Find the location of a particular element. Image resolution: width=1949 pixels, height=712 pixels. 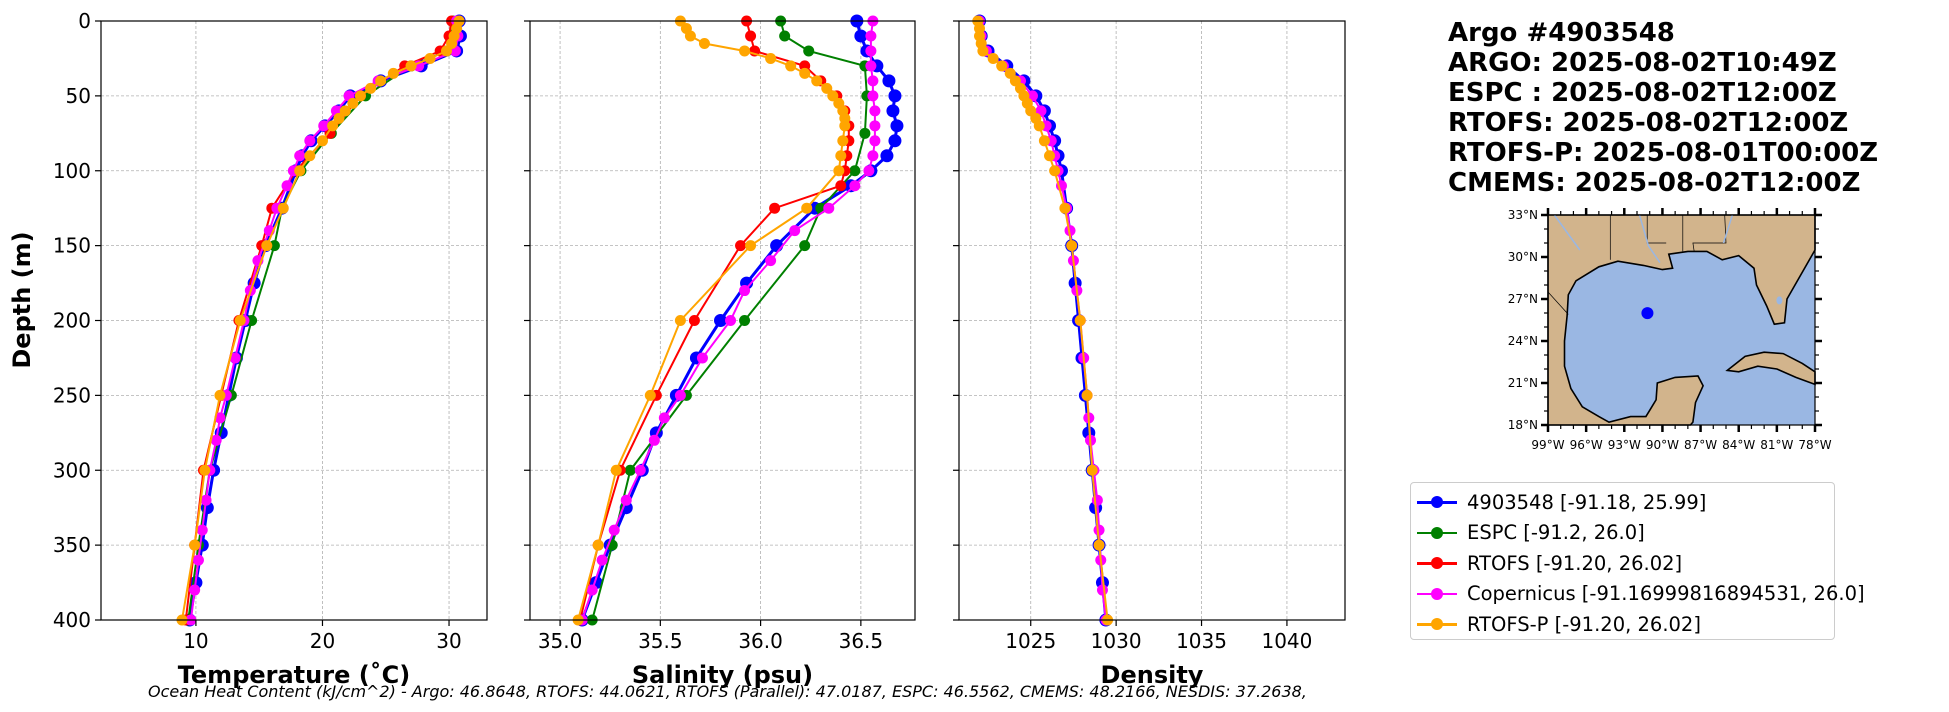

legend-label: RTOFS-P [-91.20, 26.02] is located at coordinates (1584, 624).